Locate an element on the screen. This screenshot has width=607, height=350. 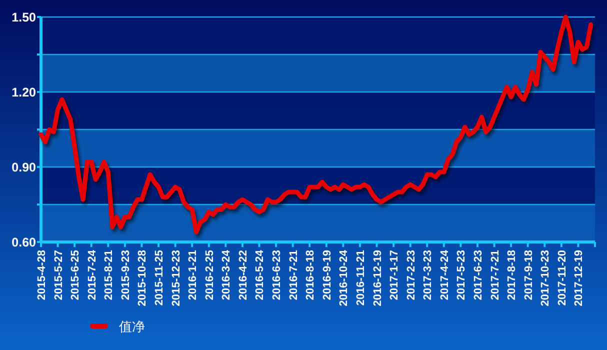
x-tick-label: 2017-2-23 is located at coordinates (411, 275).